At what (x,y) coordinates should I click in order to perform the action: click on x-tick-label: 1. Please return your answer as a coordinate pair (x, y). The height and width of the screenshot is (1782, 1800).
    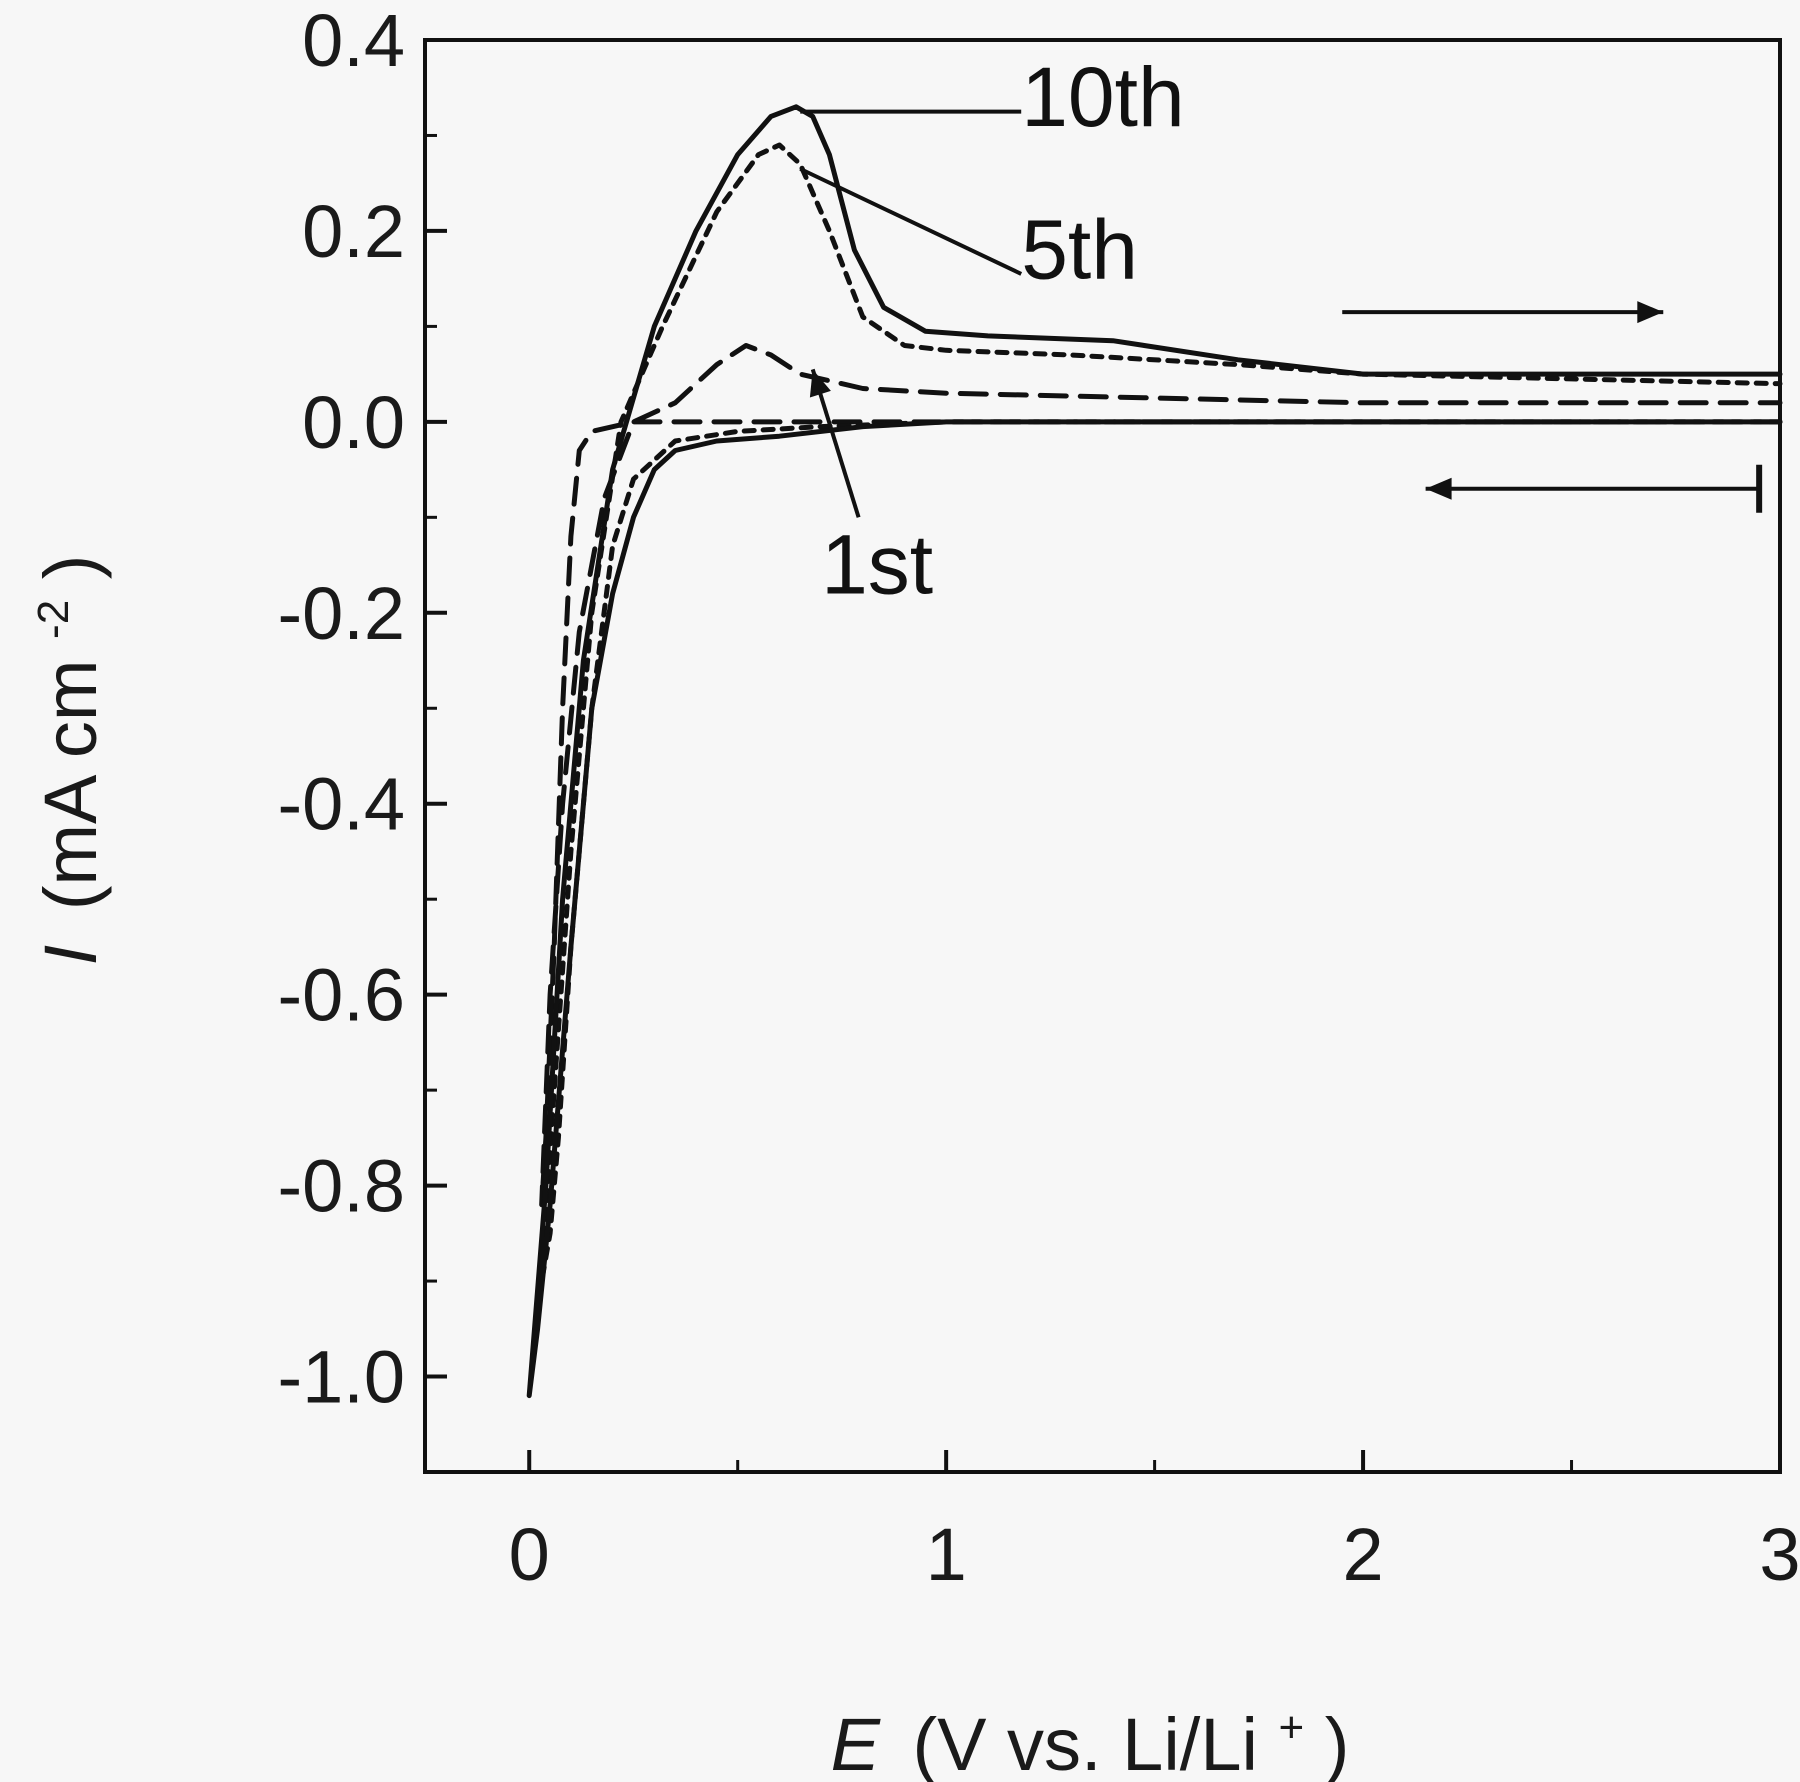
    Looking at the image, I should click on (946, 1554).